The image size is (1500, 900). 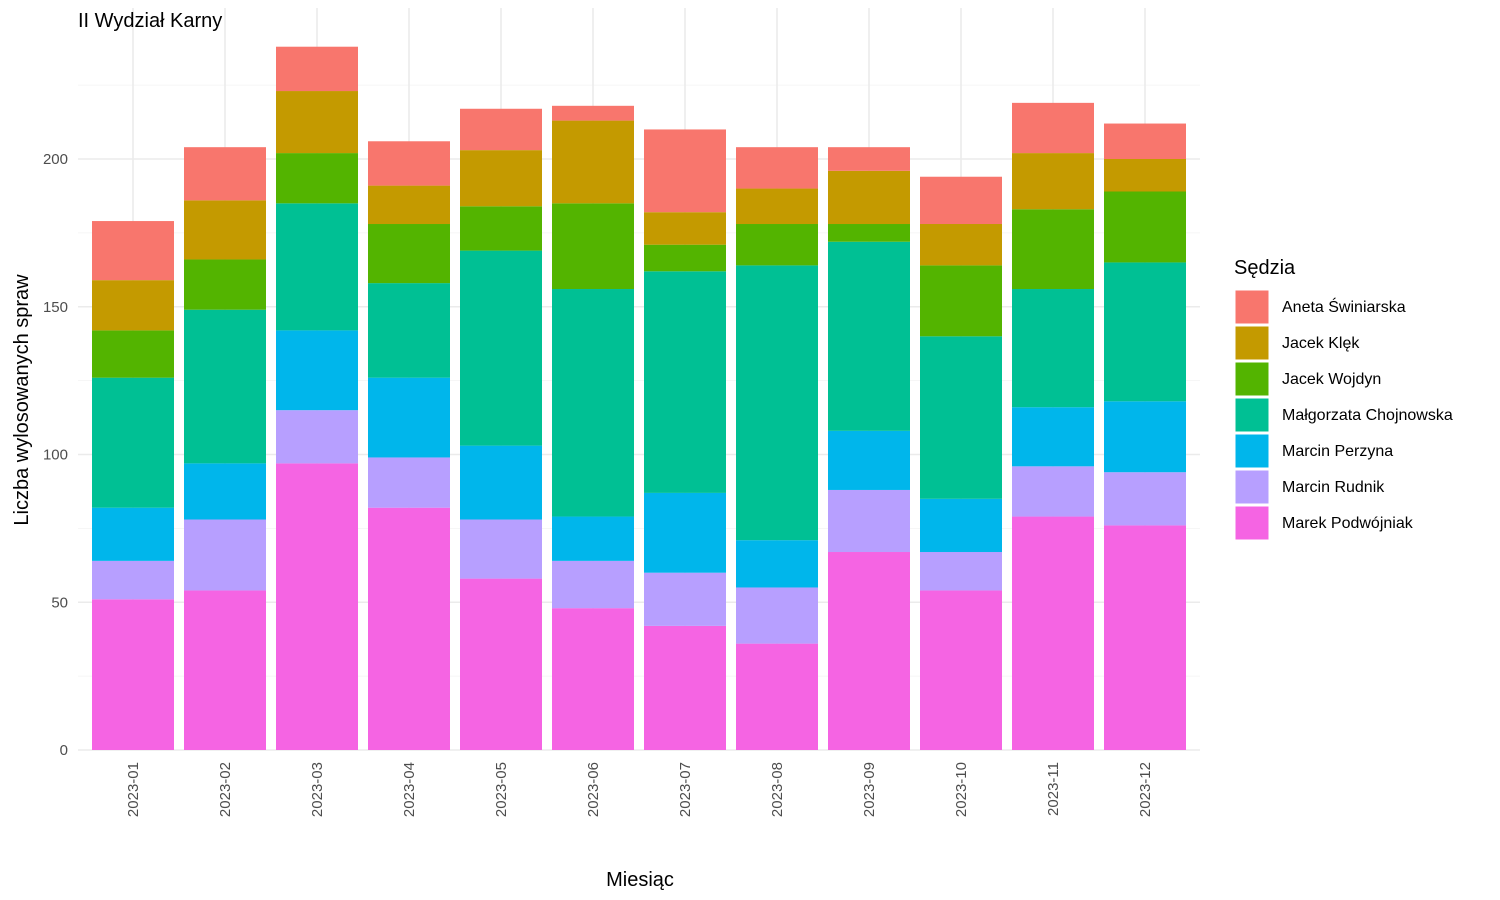 What do you see at coordinates (1333, 487) in the screenshot?
I see `legend-label: Marcin Rudnik` at bounding box center [1333, 487].